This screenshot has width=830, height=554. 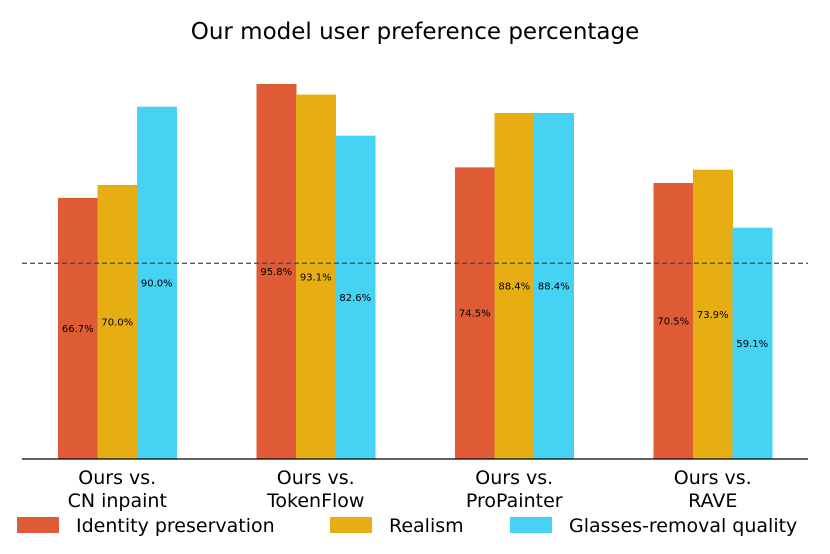 I want to click on bar-value-label: 95.8%, so click(x=276, y=272).